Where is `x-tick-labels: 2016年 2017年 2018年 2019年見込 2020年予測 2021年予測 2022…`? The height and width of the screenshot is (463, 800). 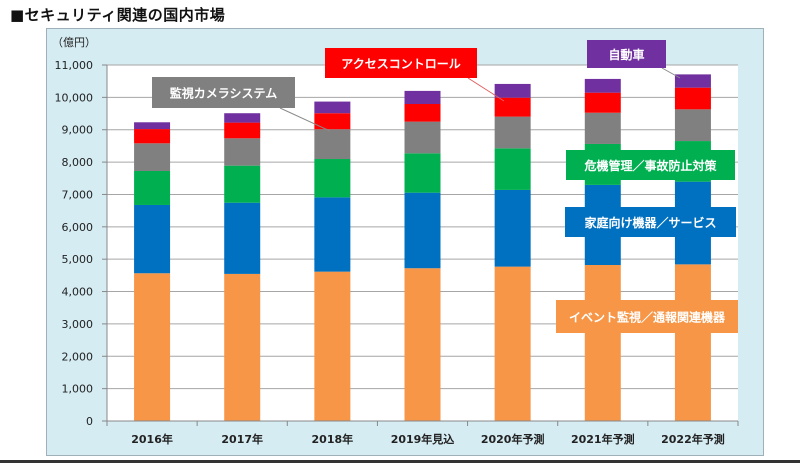
x-tick-labels: 2016年 2017年 2018年 2019年見込 2020年予測 2021年予測 2022… is located at coordinates (427, 439).